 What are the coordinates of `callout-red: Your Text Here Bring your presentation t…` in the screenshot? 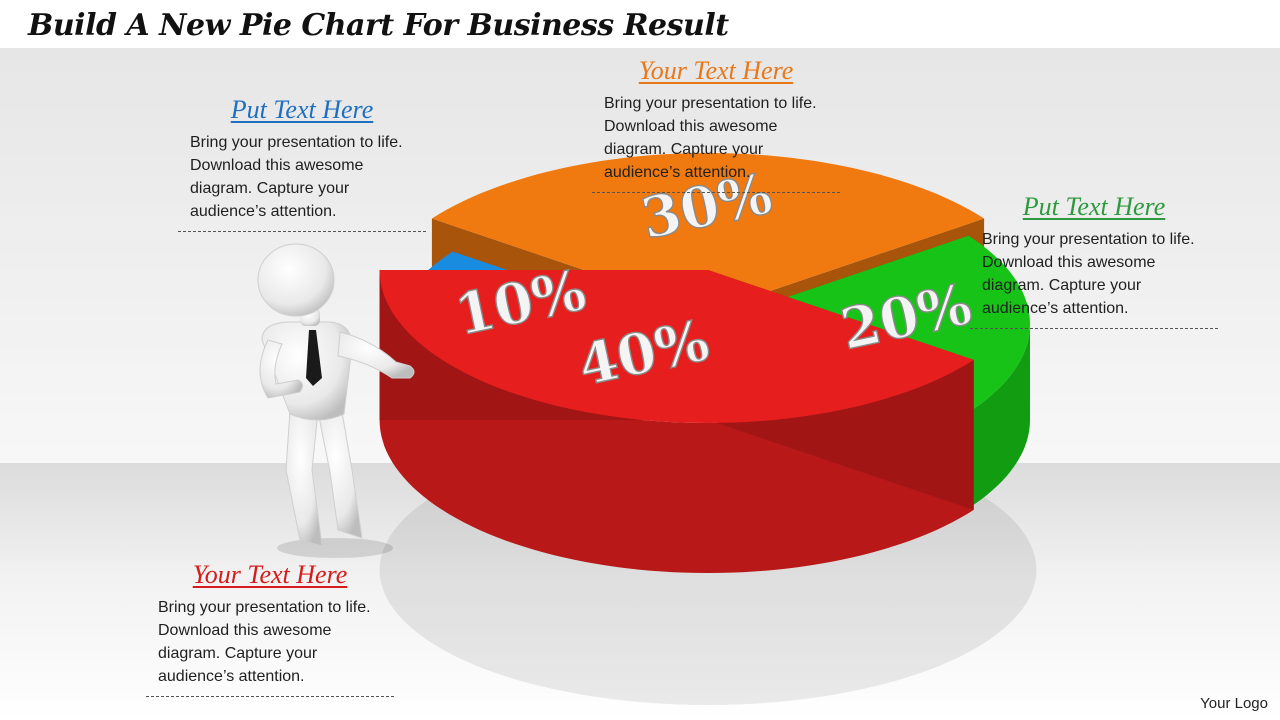 It's located at (270, 628).